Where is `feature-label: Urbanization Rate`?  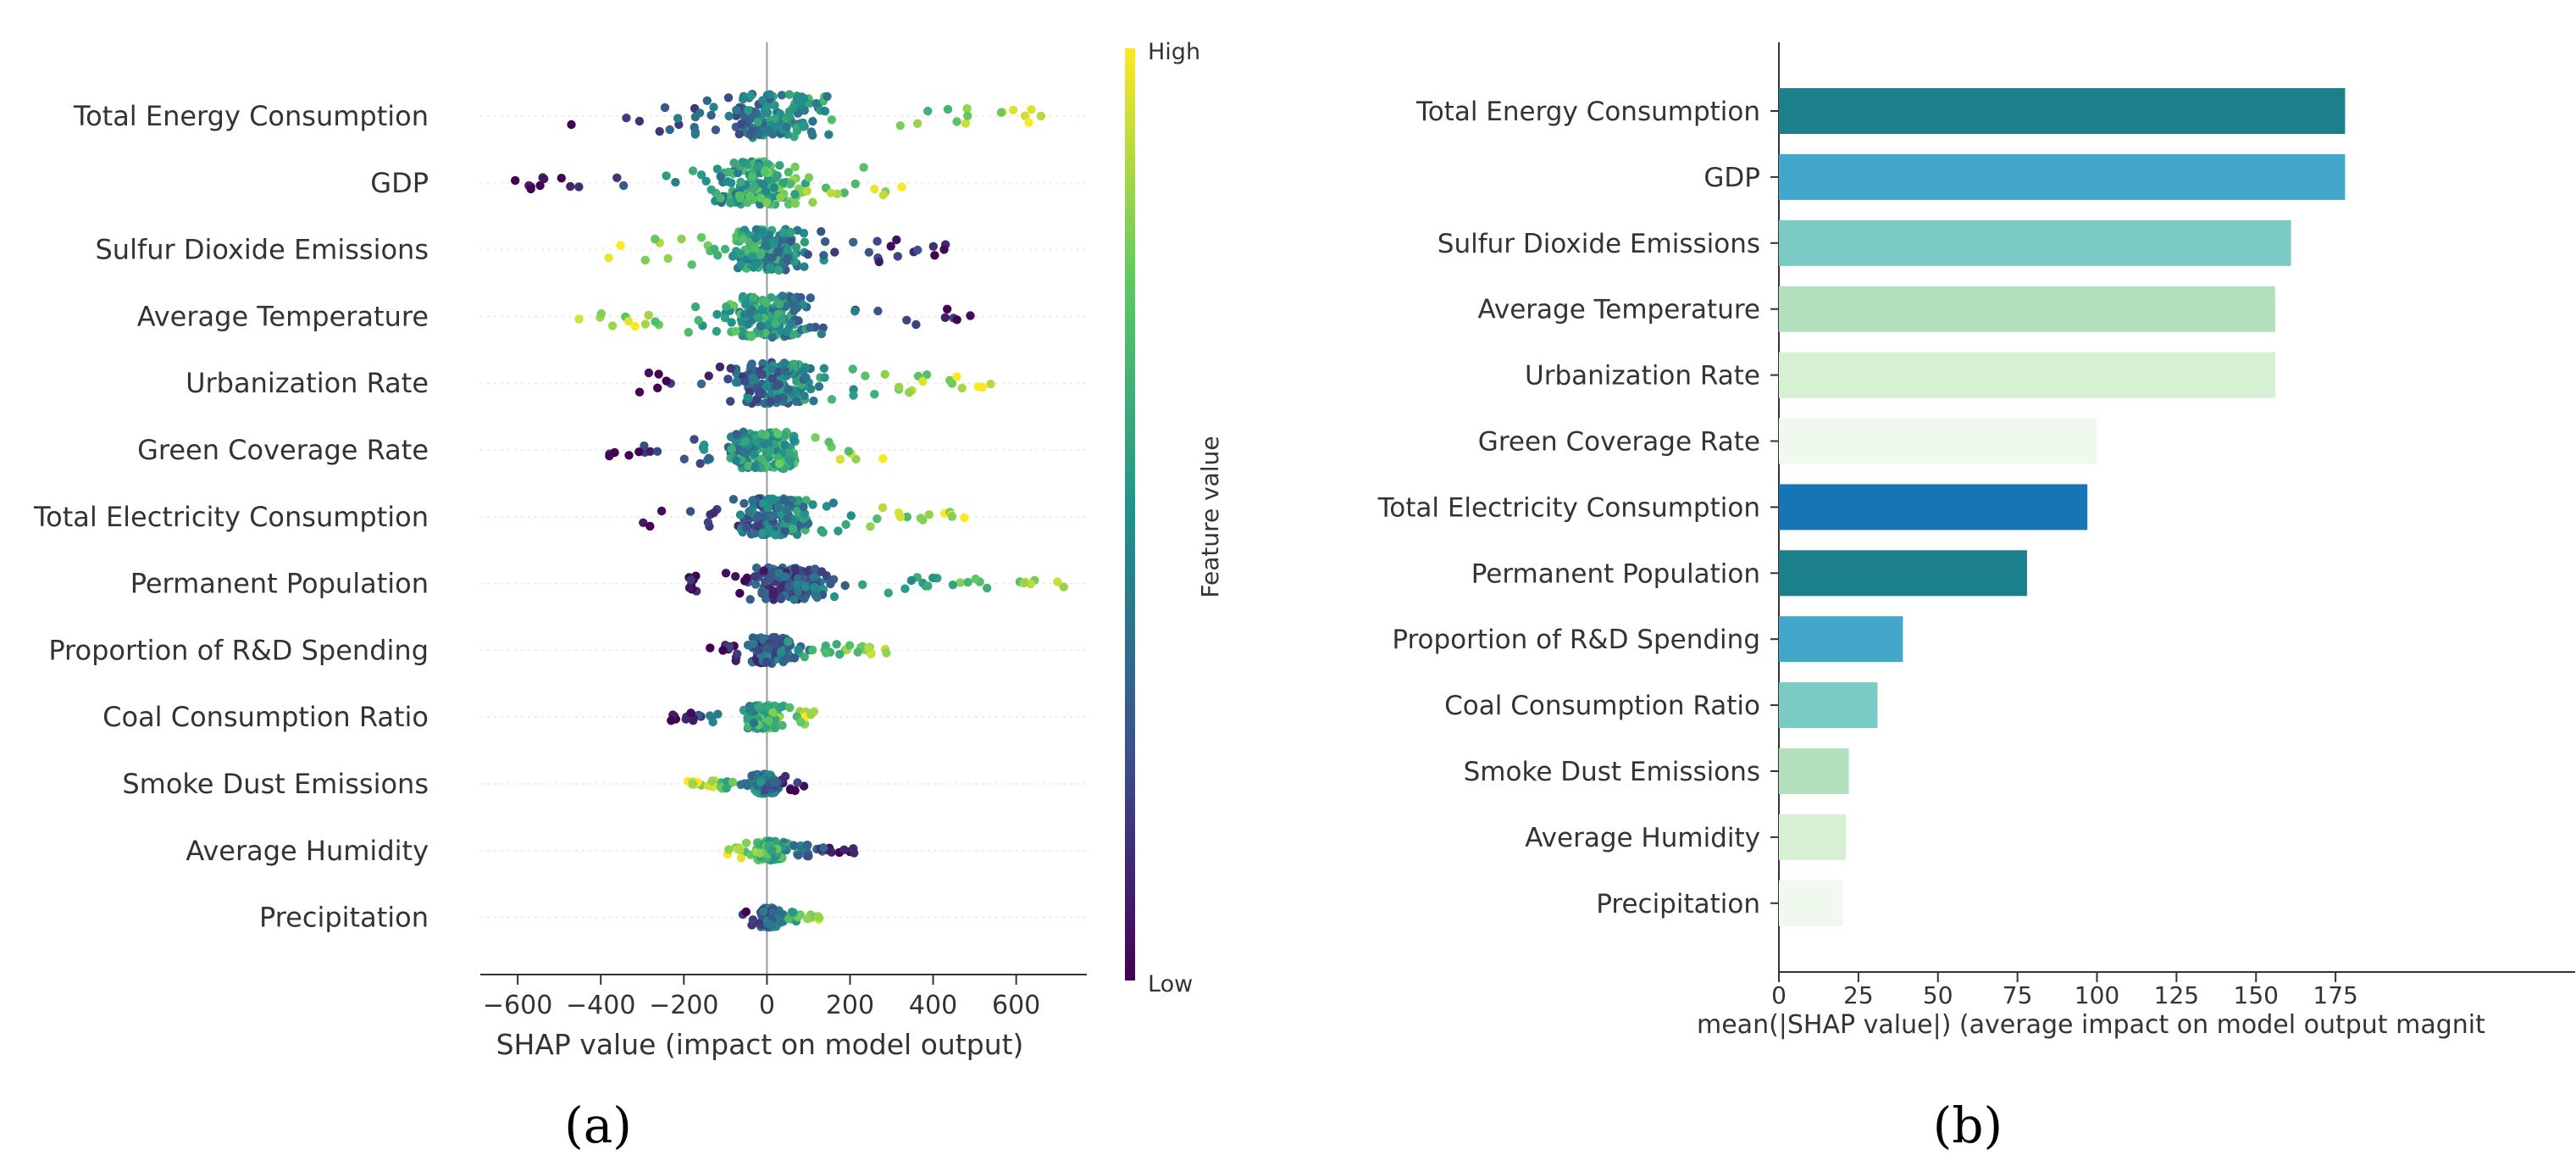
feature-label: Urbanization Rate is located at coordinates (307, 383).